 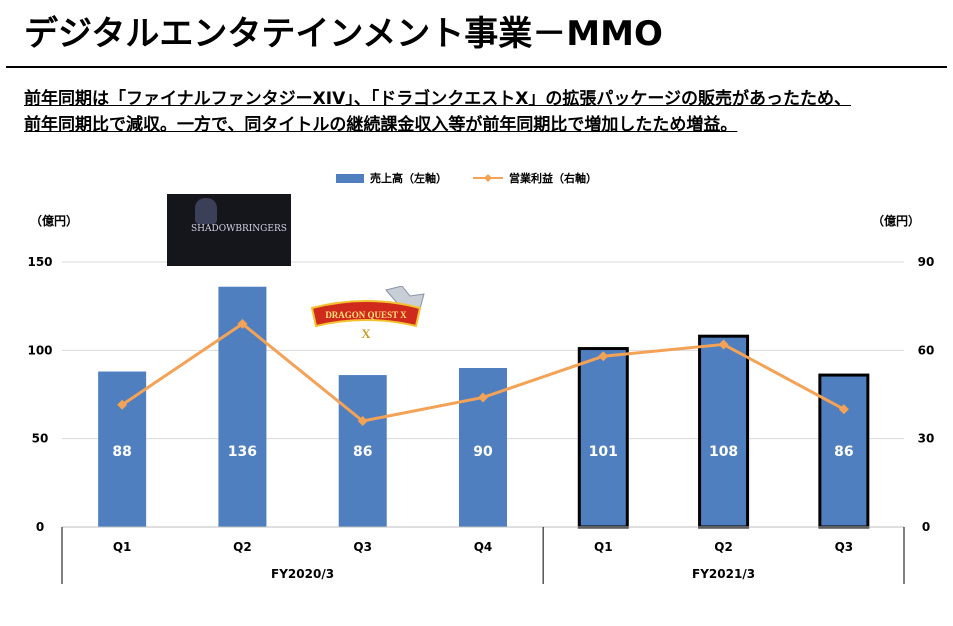 What do you see at coordinates (242, 452) in the screenshot?
I see `bar-data-label: 136` at bounding box center [242, 452].